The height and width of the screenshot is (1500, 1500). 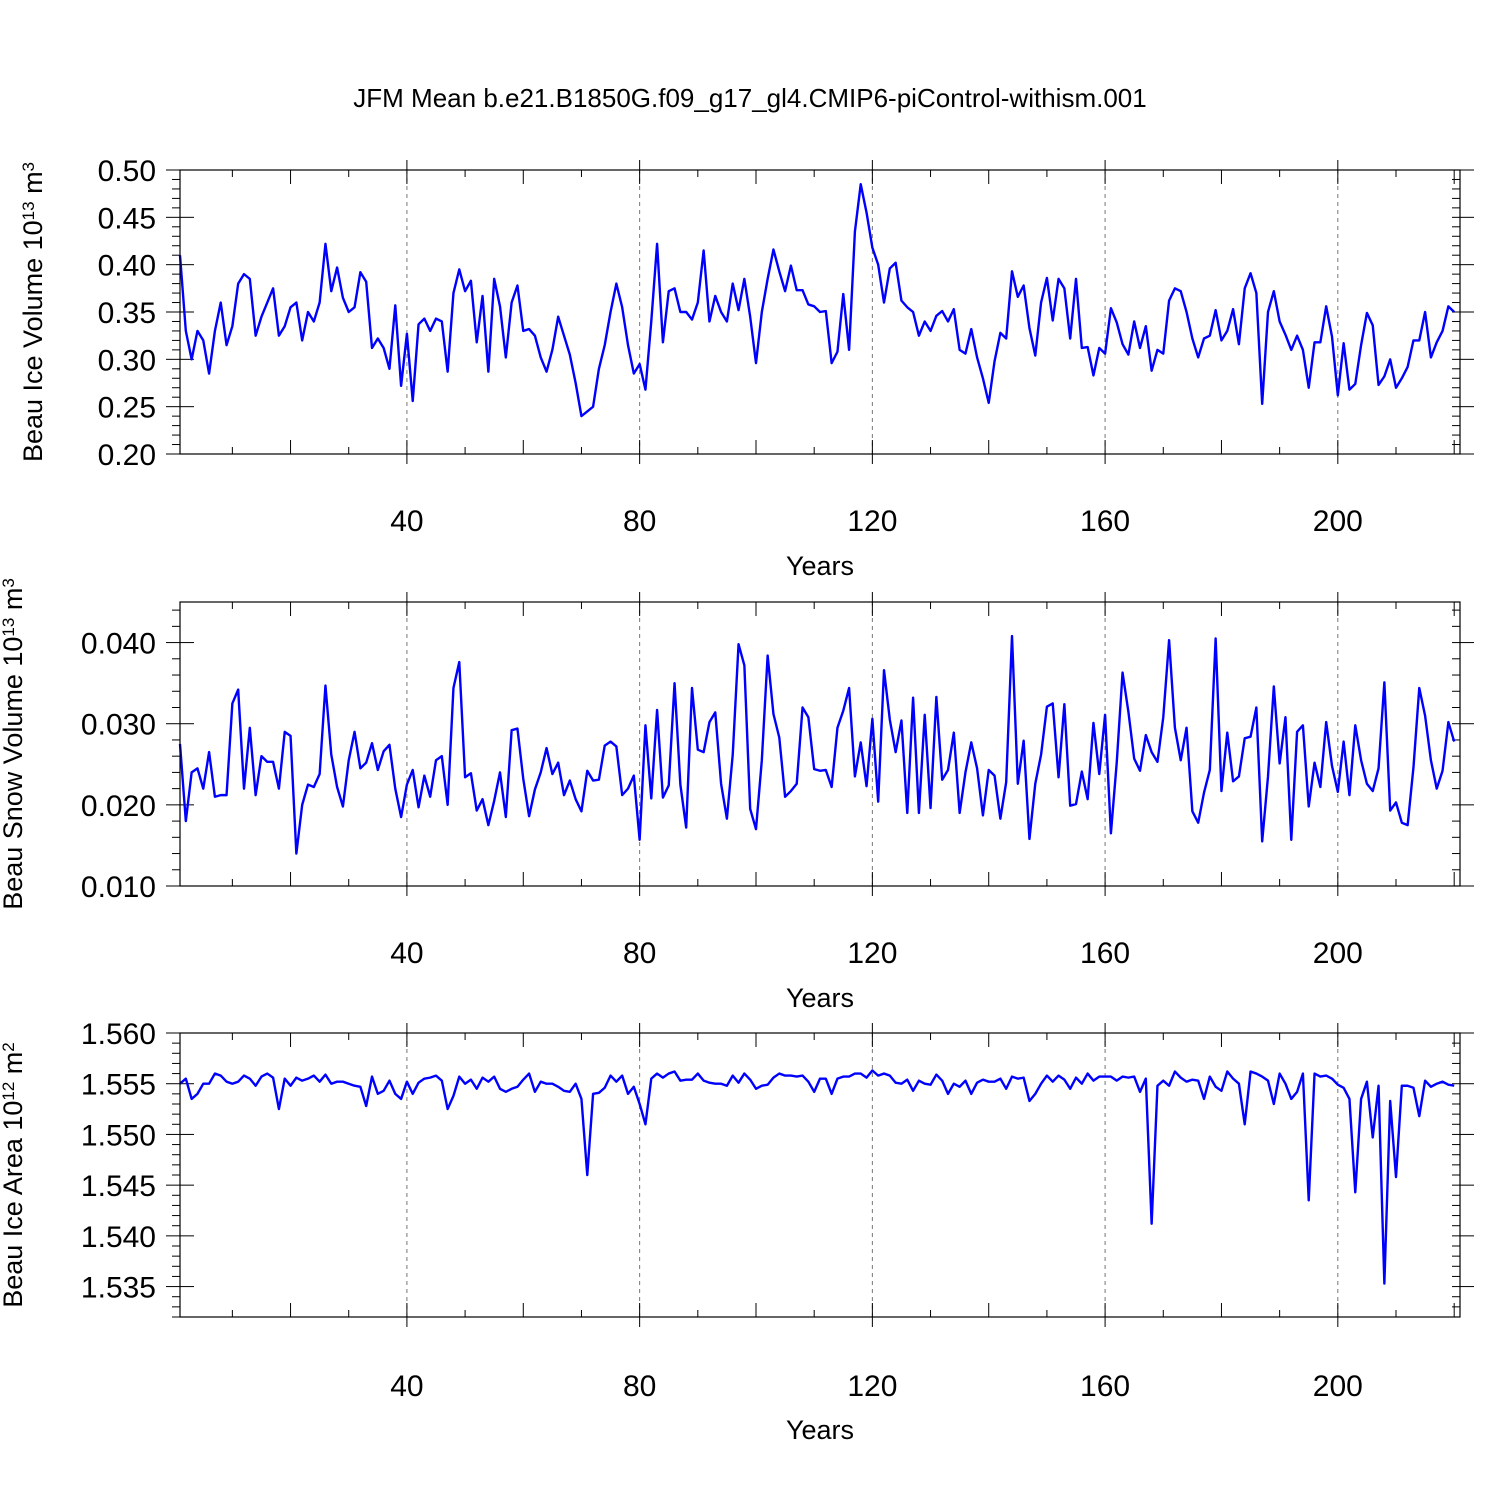 I want to click on y-tick-label: 0.030, so click(x=118, y=725).